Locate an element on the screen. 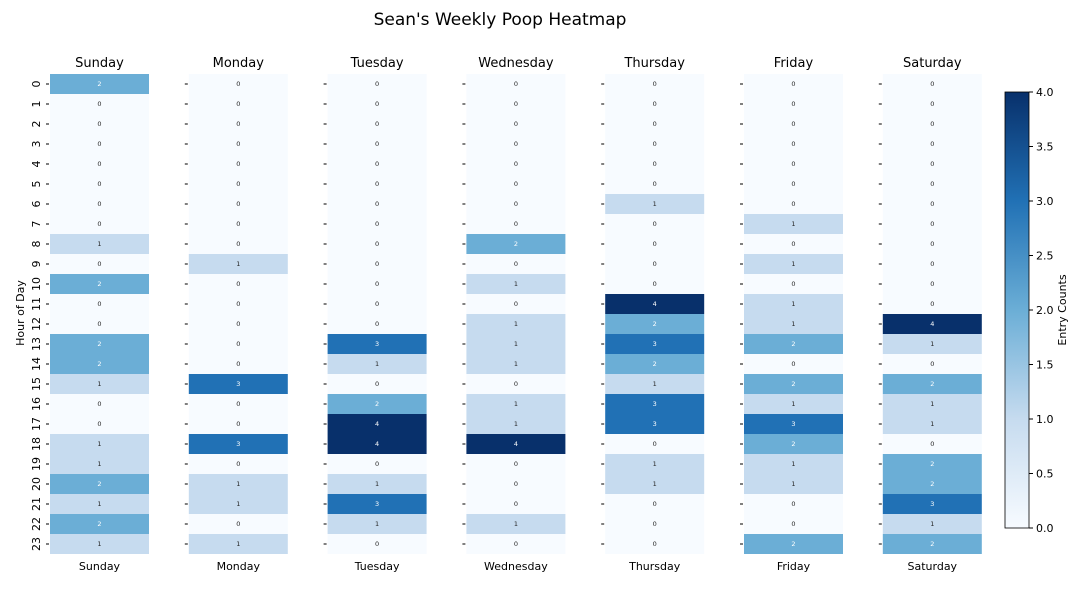  panel-title: Tuesday is located at coordinates (377, 63).